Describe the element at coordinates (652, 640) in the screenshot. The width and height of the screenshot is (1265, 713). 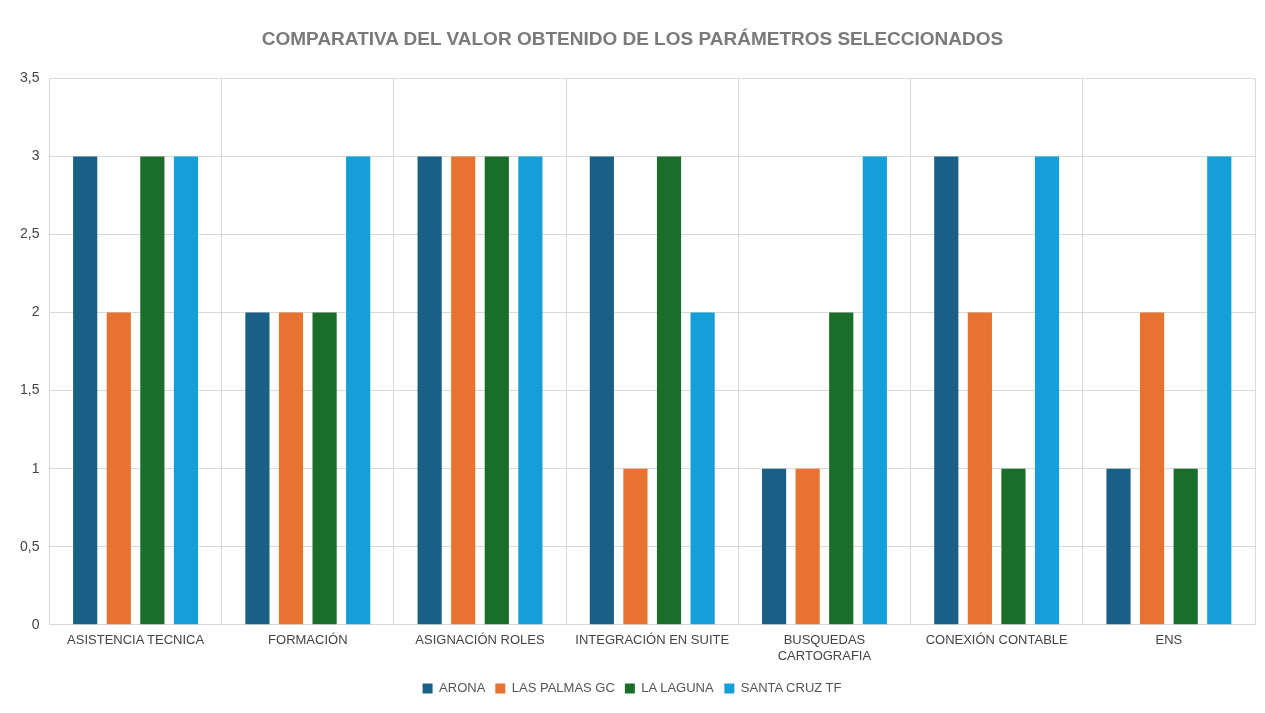
I see `x-tick-label: INTEGRACIÓN EN SUITE` at that location.